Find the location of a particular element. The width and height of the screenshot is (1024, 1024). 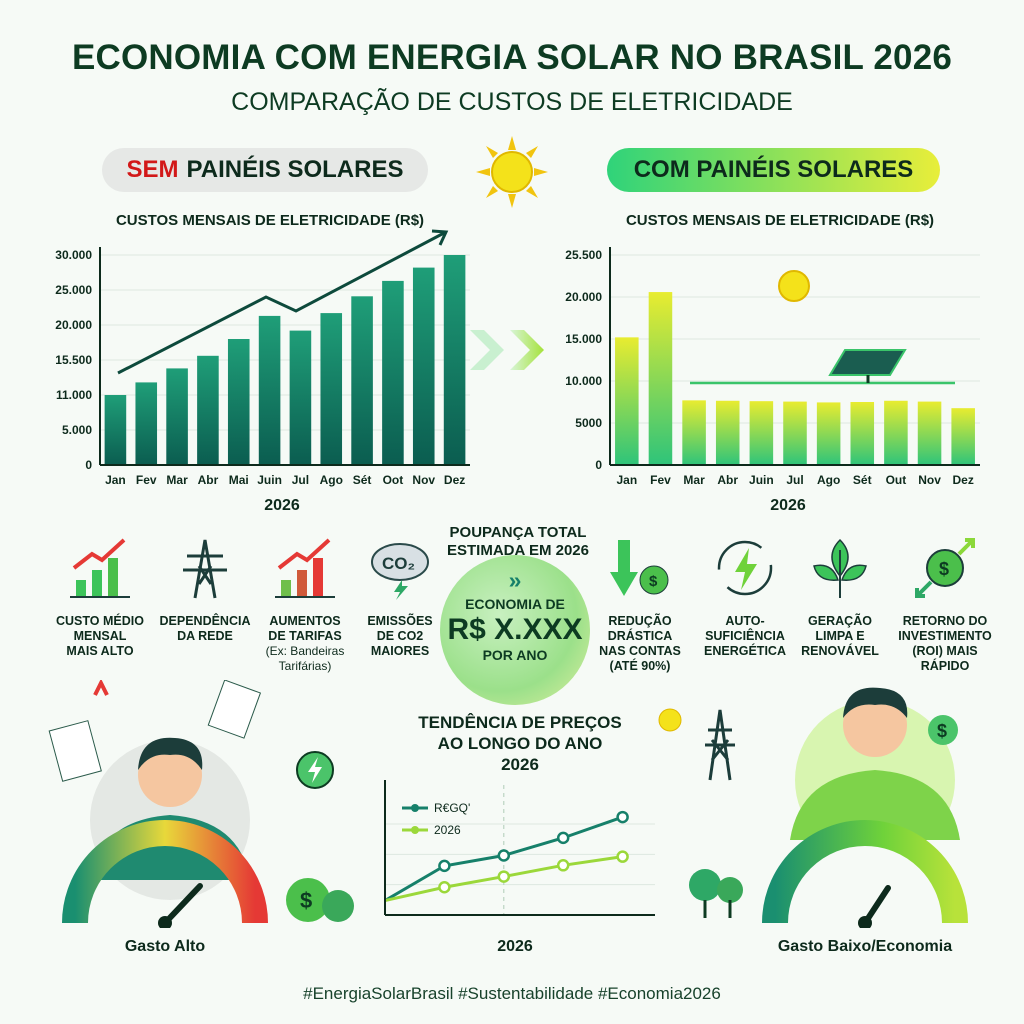

feature-label-line: AUMENTOS is located at coordinates (305, 621).